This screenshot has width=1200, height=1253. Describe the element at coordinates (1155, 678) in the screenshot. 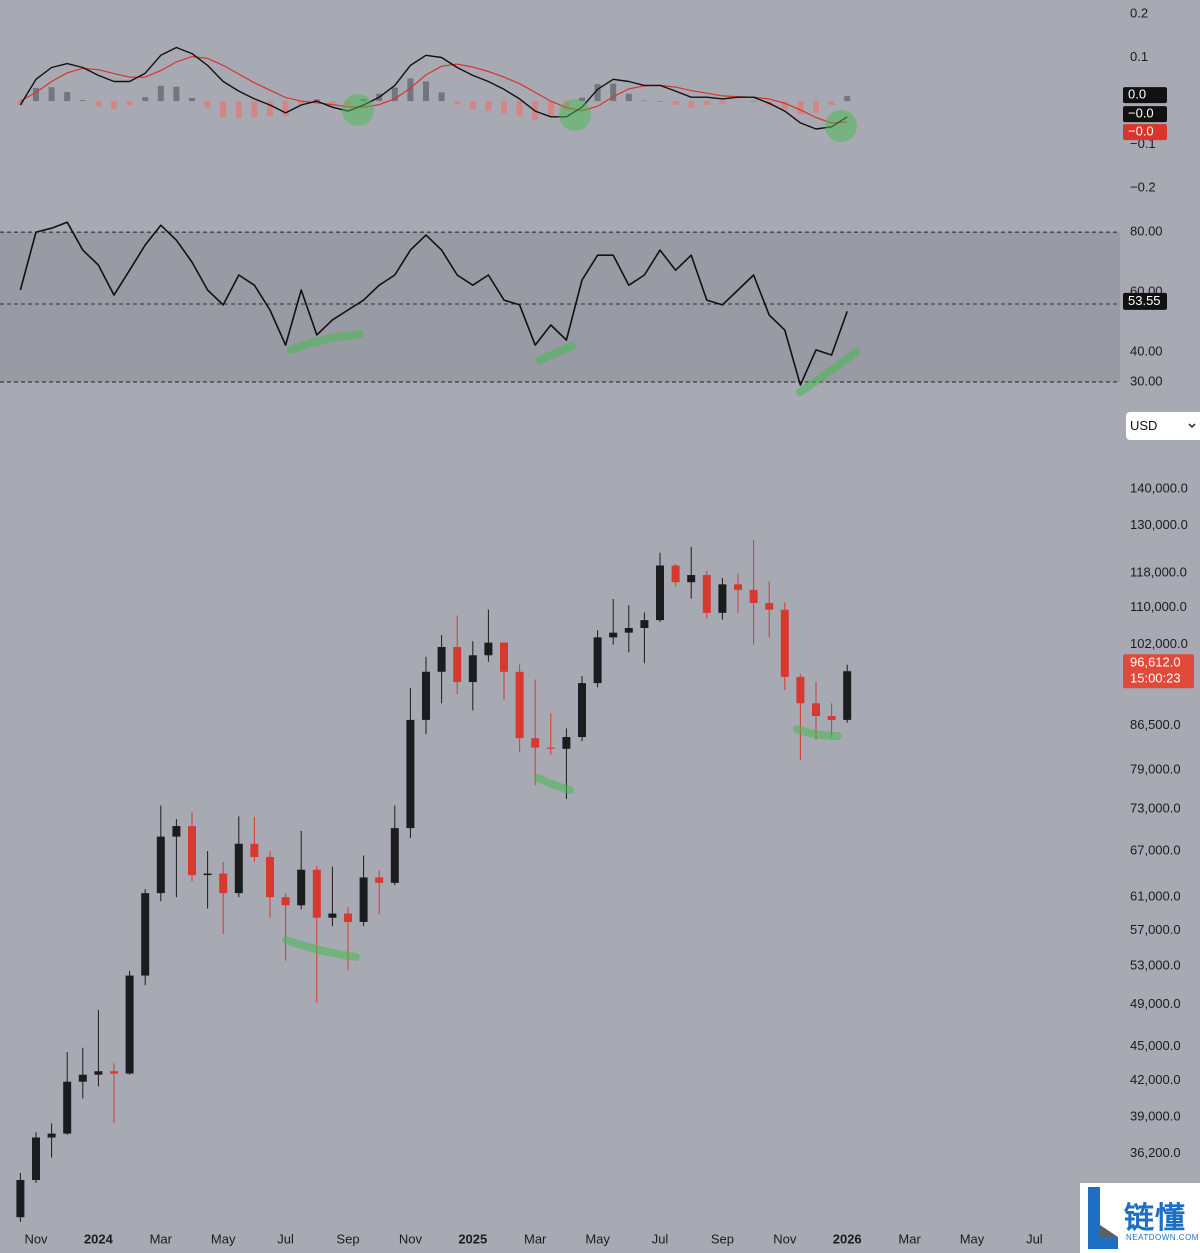

I see `countdown-label: 15:00:23` at that location.